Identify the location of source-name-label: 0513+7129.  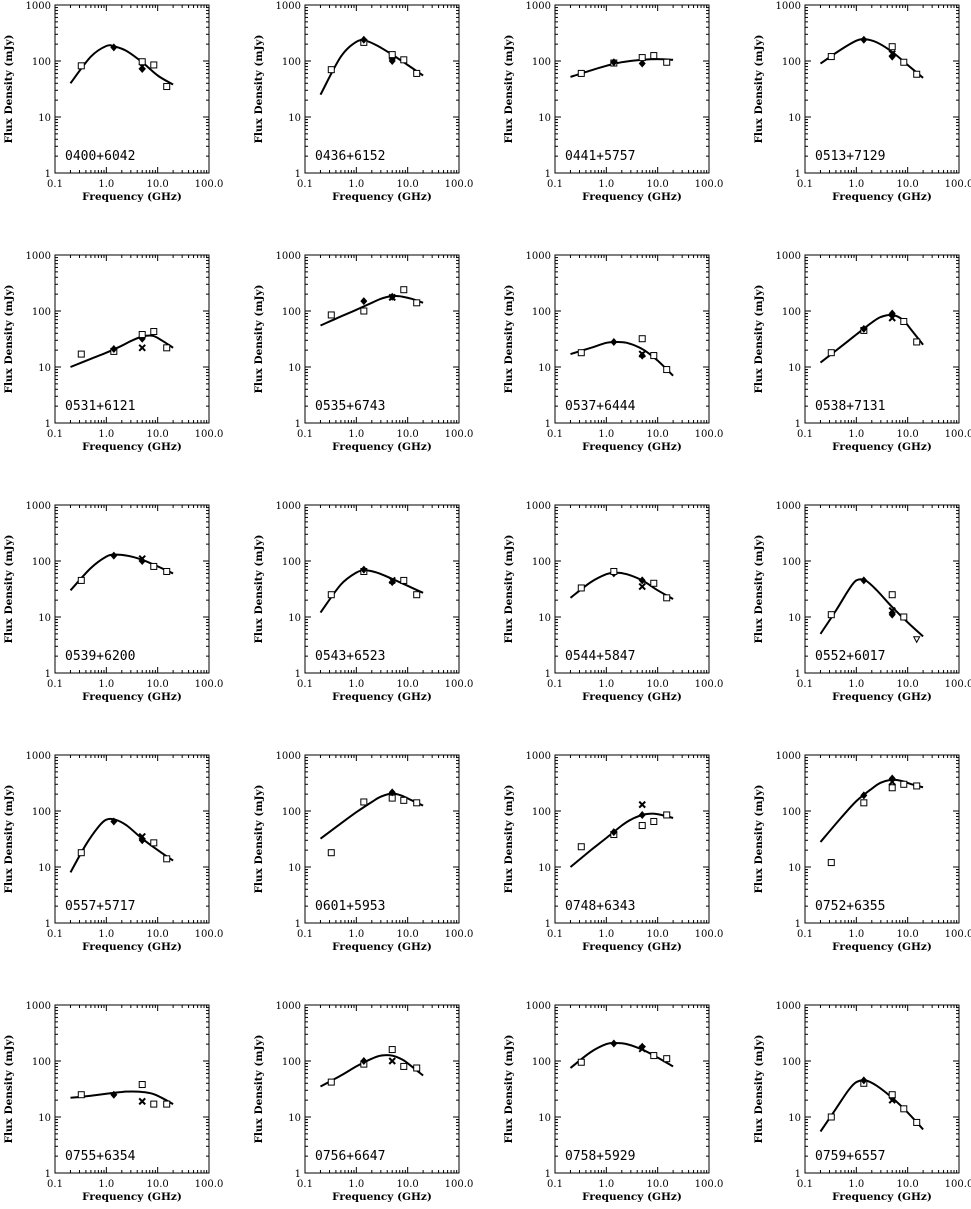
(850, 156).